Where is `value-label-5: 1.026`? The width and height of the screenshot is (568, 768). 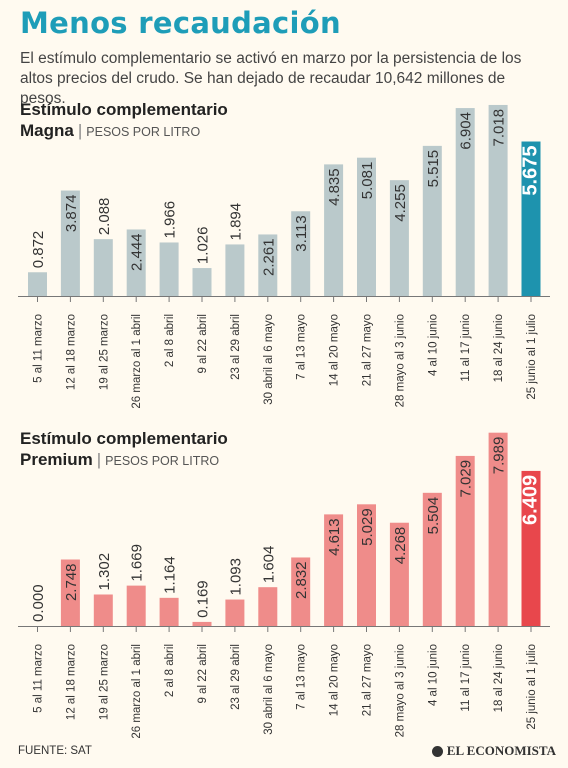
value-label-5: 1.026 is located at coordinates (203, 246).